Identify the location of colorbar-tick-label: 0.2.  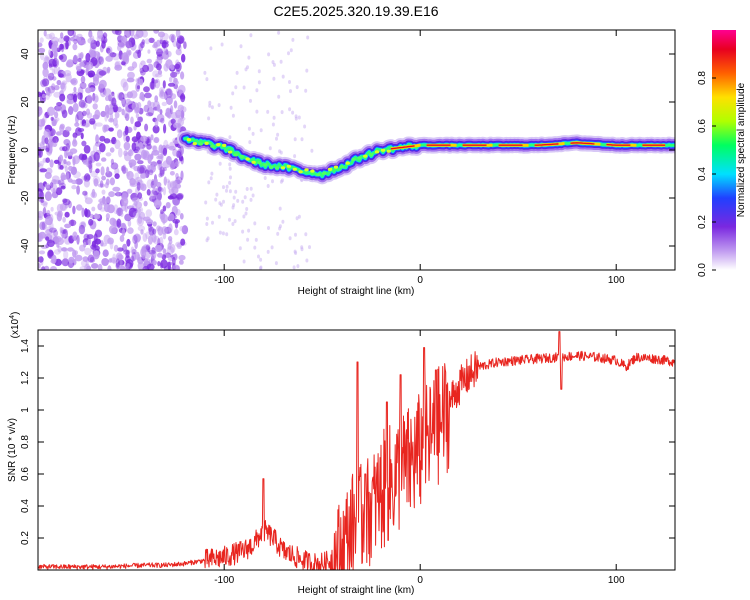
(702, 222).